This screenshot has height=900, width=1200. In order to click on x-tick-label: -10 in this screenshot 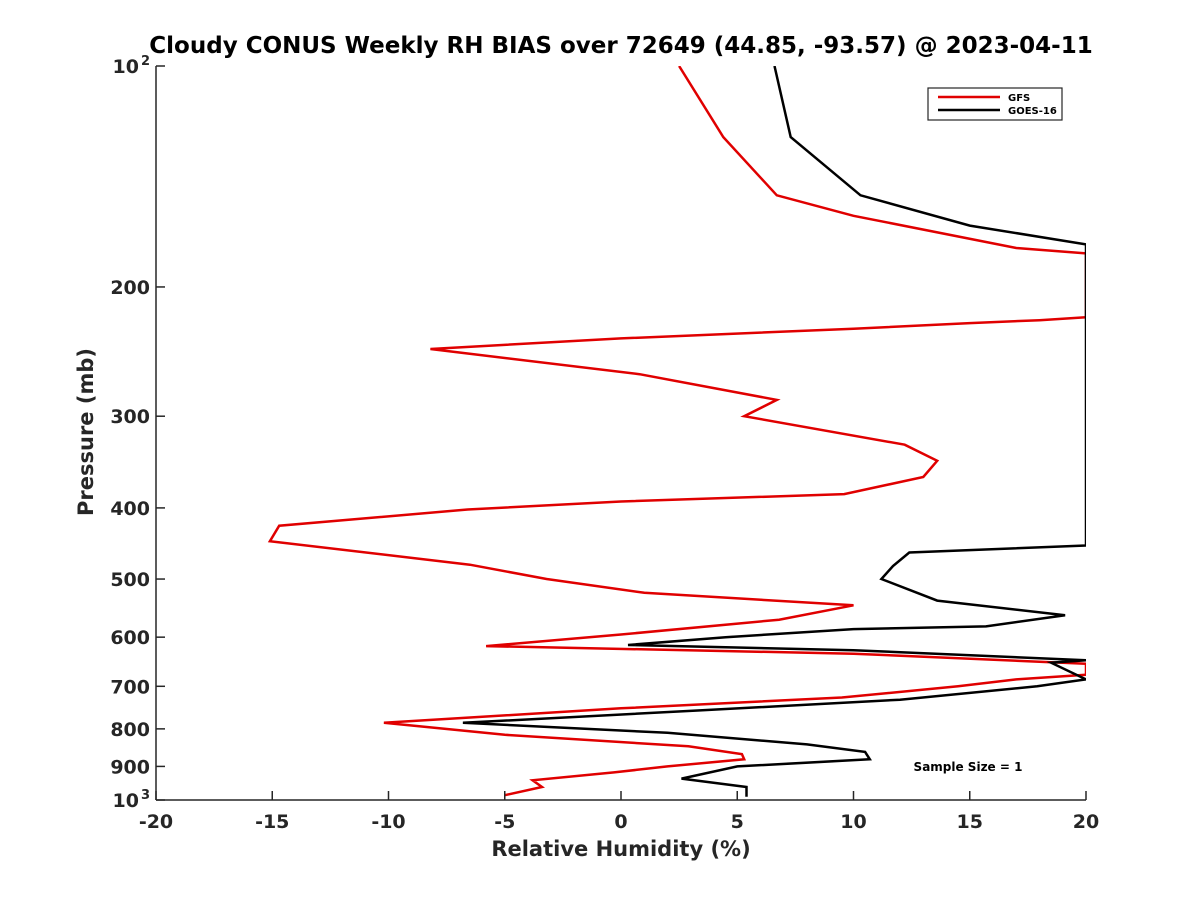, I will do `click(388, 822)`.